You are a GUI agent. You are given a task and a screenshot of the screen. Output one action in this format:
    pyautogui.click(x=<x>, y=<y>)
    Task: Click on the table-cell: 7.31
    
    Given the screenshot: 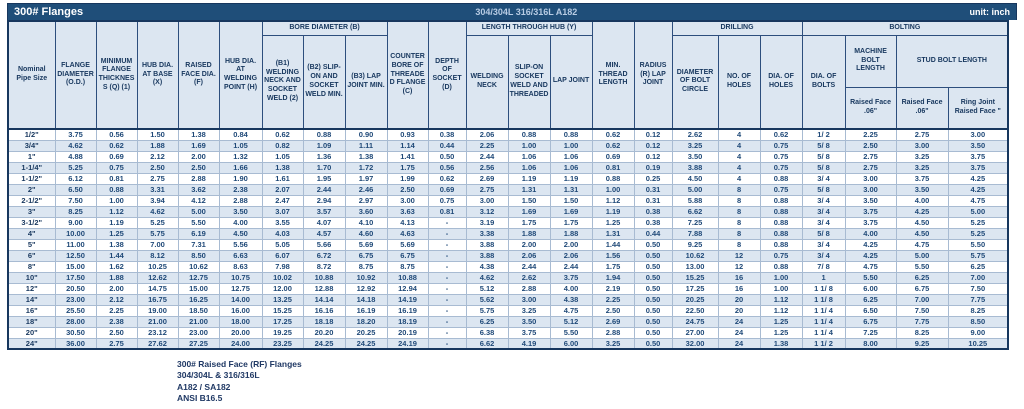 What is the action you would take?
    pyautogui.click(x=198, y=244)
    